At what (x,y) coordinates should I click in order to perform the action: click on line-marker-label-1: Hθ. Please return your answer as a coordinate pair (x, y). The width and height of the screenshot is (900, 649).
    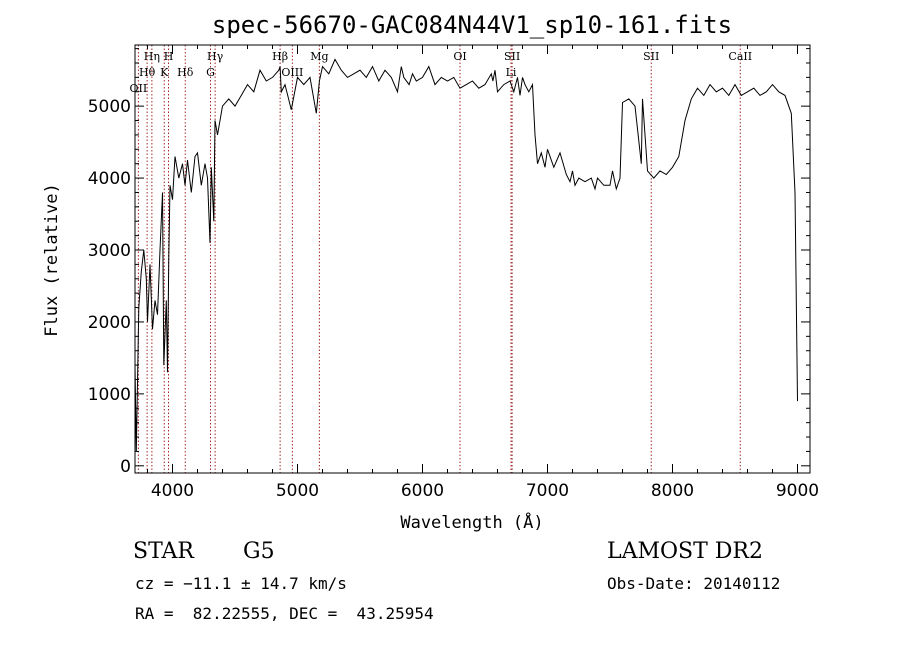
    Looking at the image, I should click on (147, 72).